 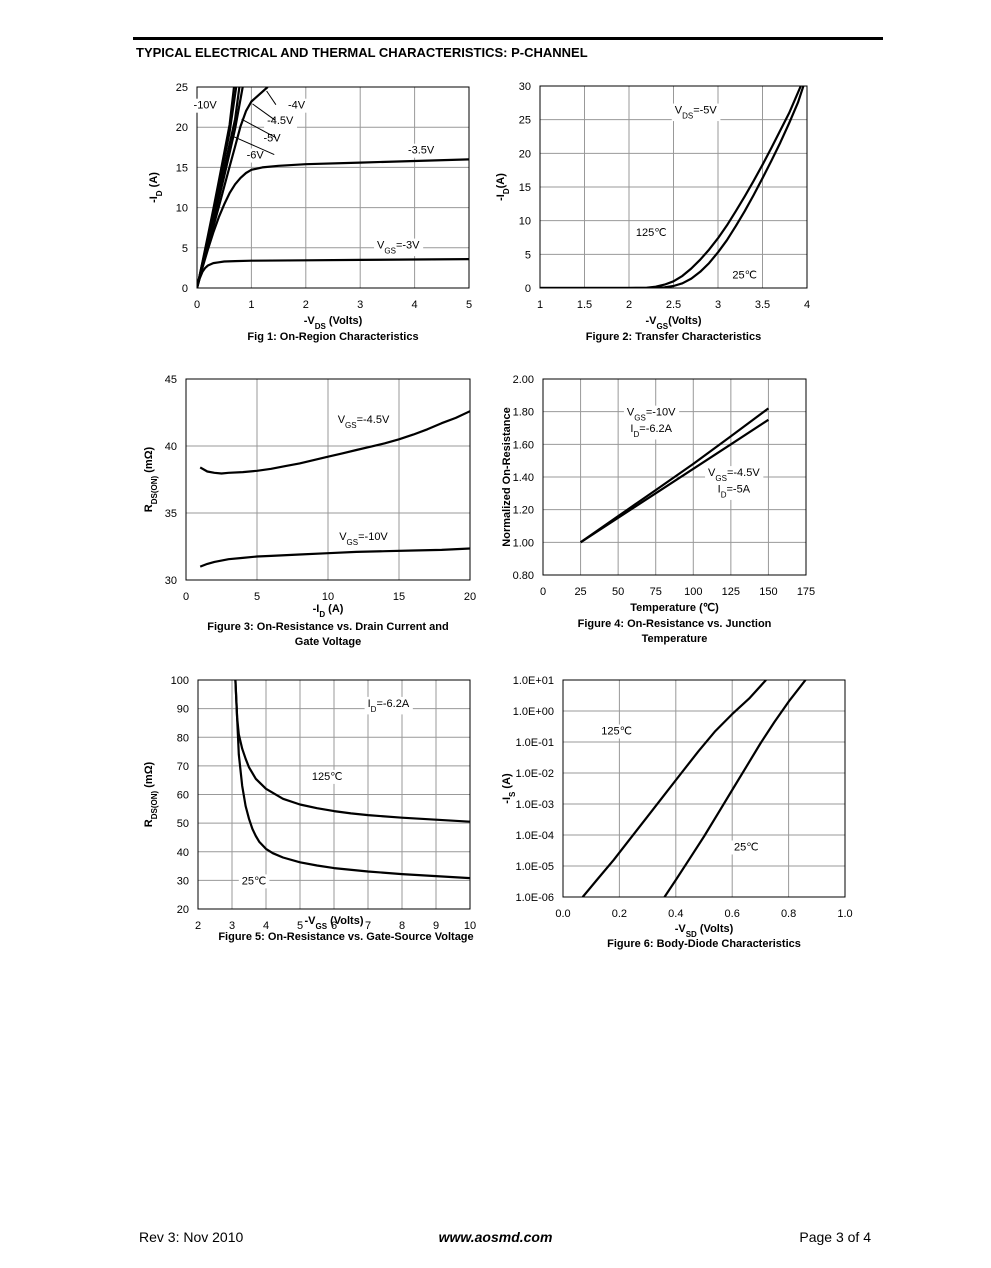 I want to click on y-tick-label: 1.60, so click(x=523, y=445).